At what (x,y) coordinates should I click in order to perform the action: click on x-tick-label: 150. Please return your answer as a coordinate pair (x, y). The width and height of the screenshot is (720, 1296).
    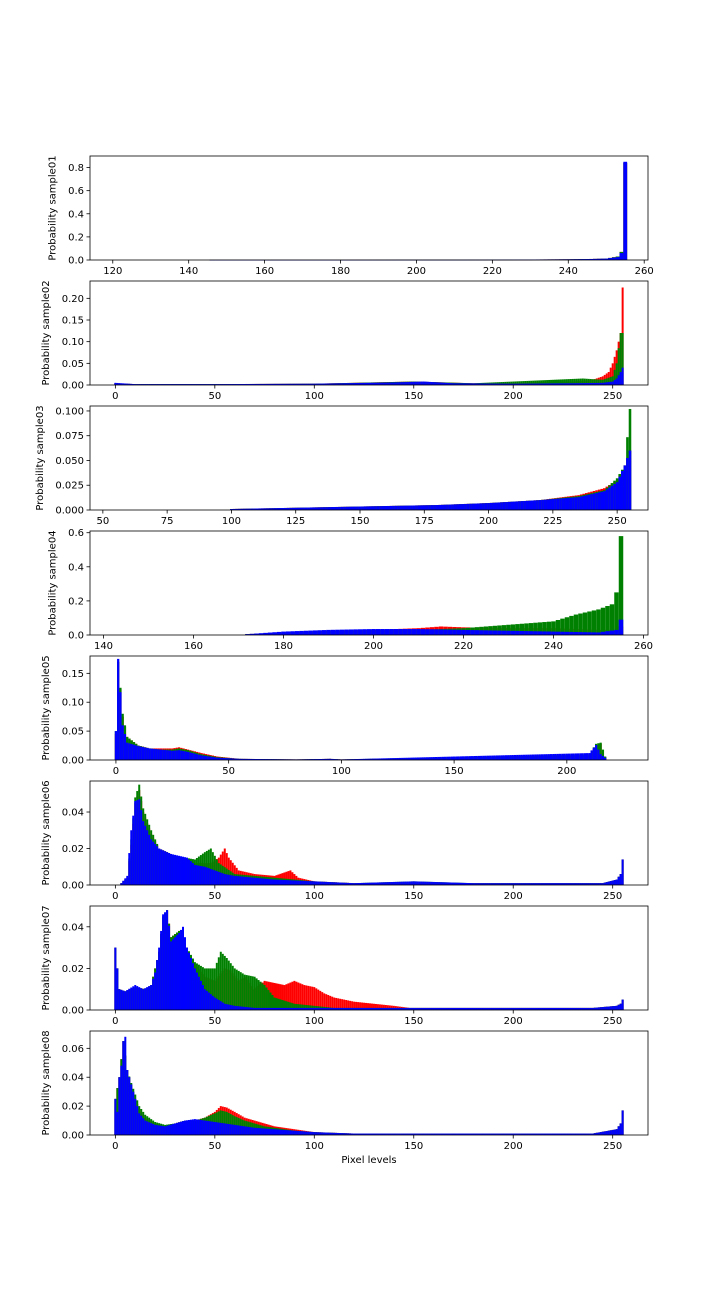
    Looking at the image, I should click on (413, 896).